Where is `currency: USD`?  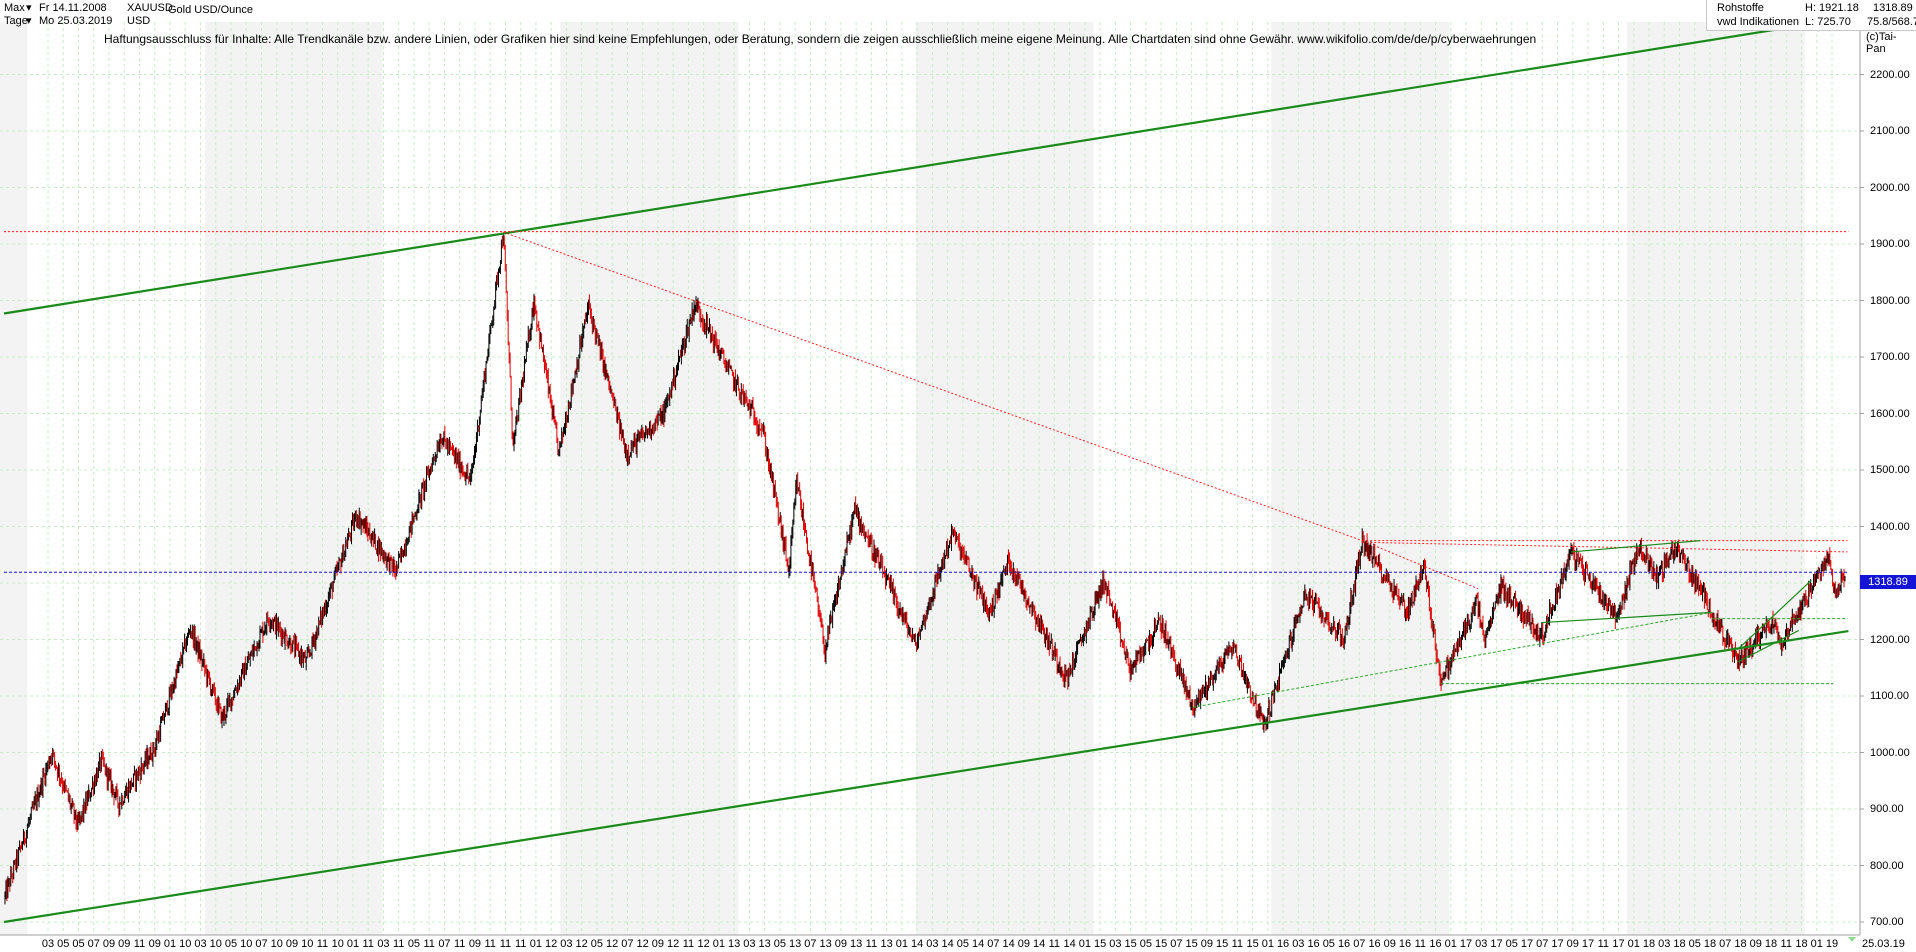
currency: USD is located at coordinates (139, 21).